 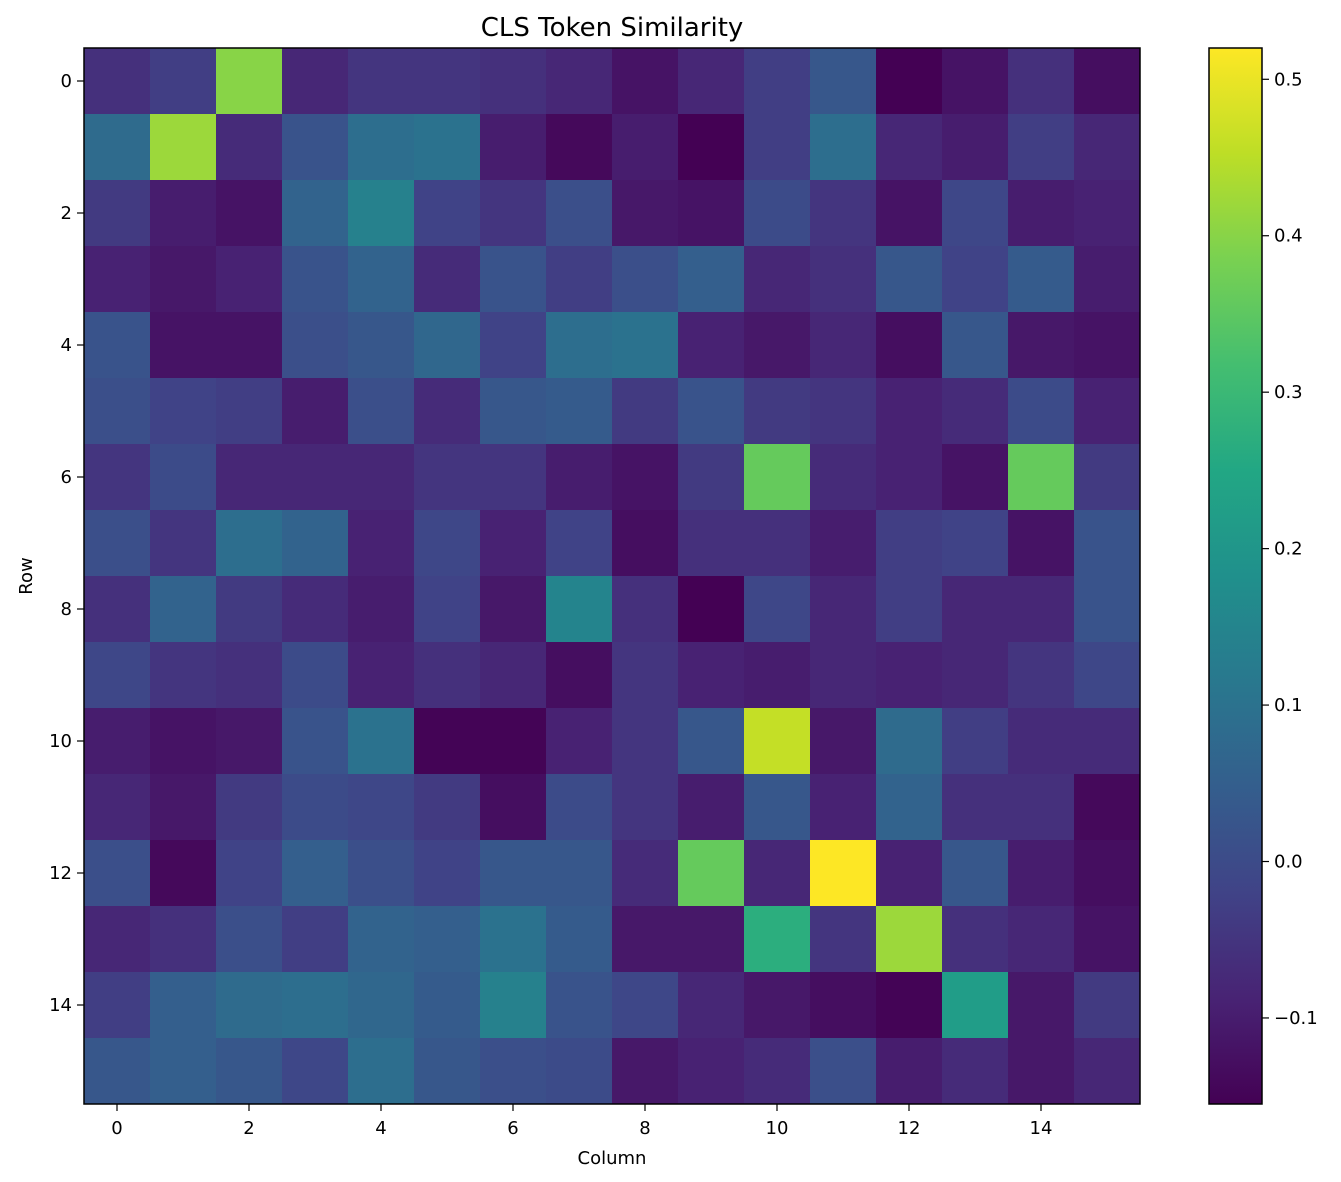 What do you see at coordinates (60, 741) in the screenshot?
I see `y-tick-label: 10` at bounding box center [60, 741].